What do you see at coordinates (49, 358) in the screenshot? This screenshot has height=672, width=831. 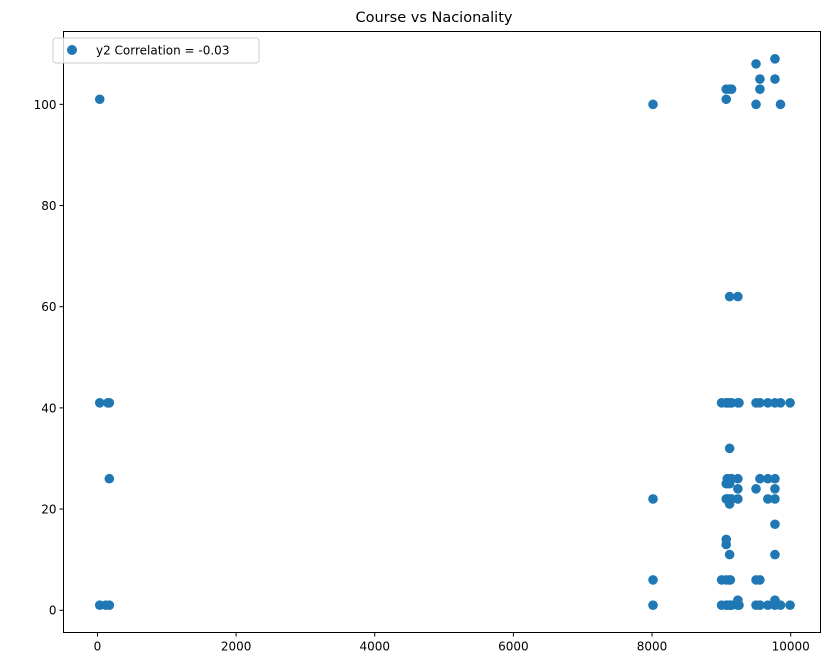 I see `y-axis-ticks: 0 20 40 60 80 100` at bounding box center [49, 358].